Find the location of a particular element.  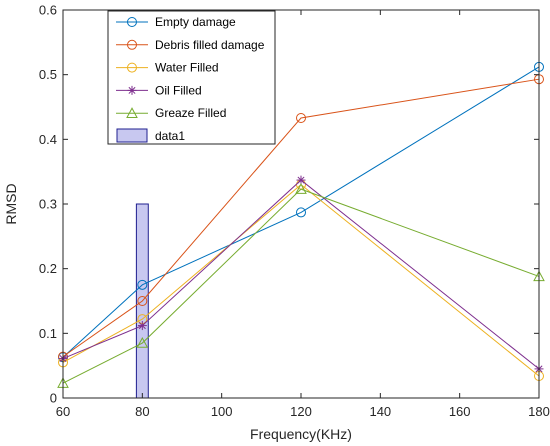

y-tick-label-0.3: 0.3 is located at coordinates (48, 204).